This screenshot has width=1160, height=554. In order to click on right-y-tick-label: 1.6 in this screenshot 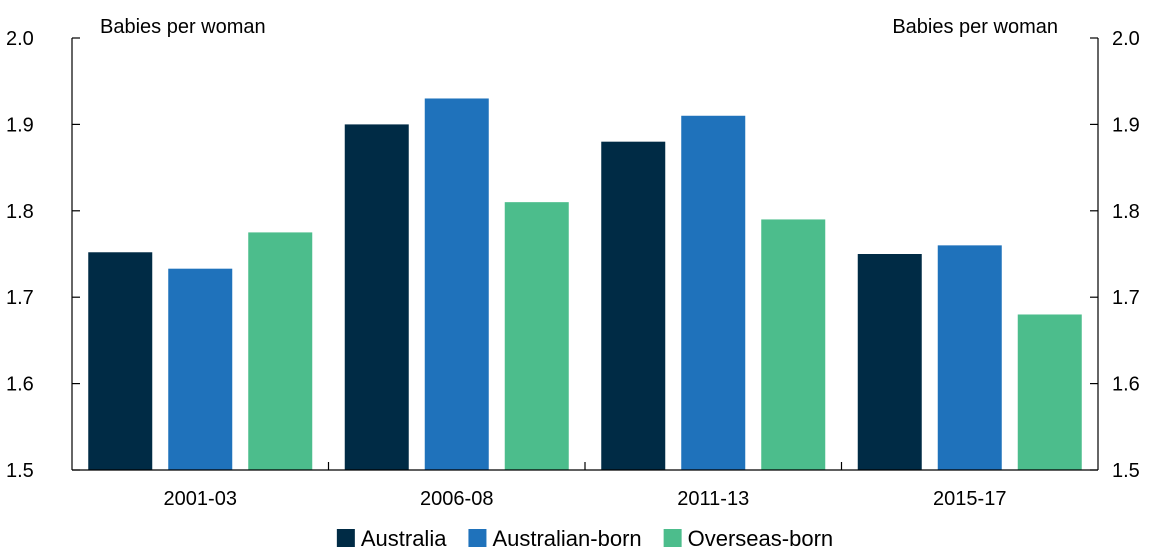, I will do `click(1126, 385)`.